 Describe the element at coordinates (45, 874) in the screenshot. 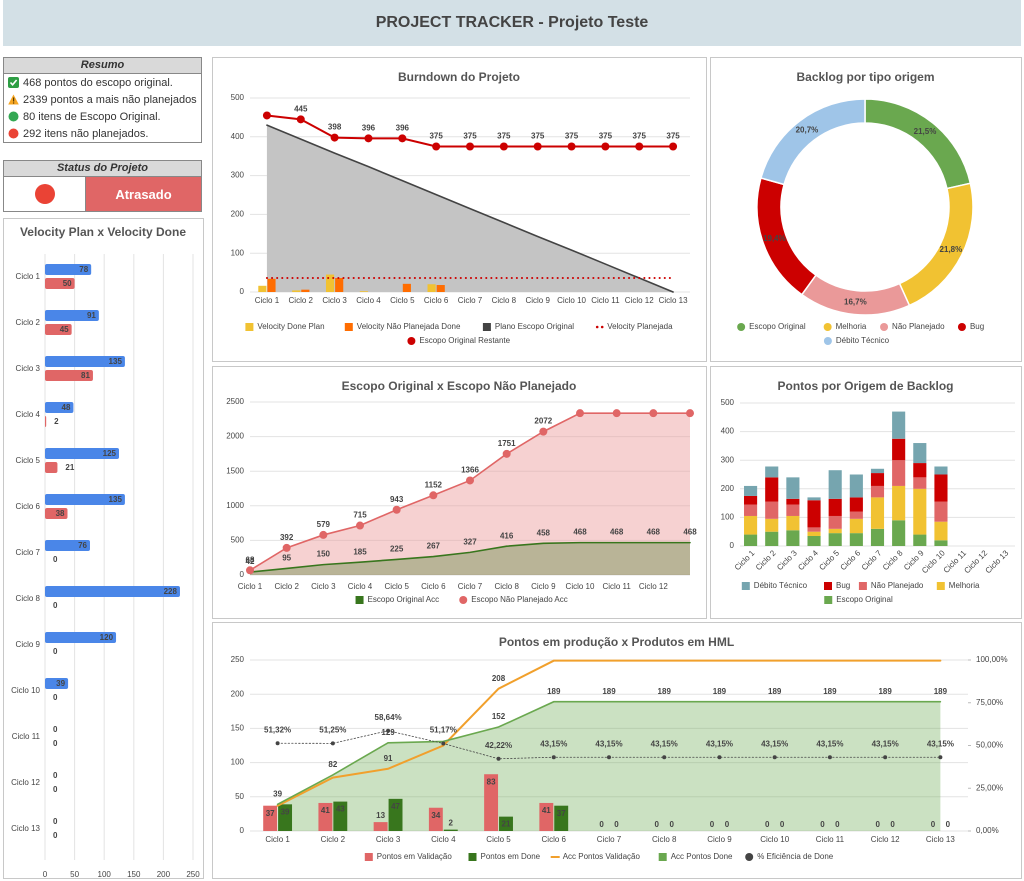

I see `x-tick-label: 0` at that location.